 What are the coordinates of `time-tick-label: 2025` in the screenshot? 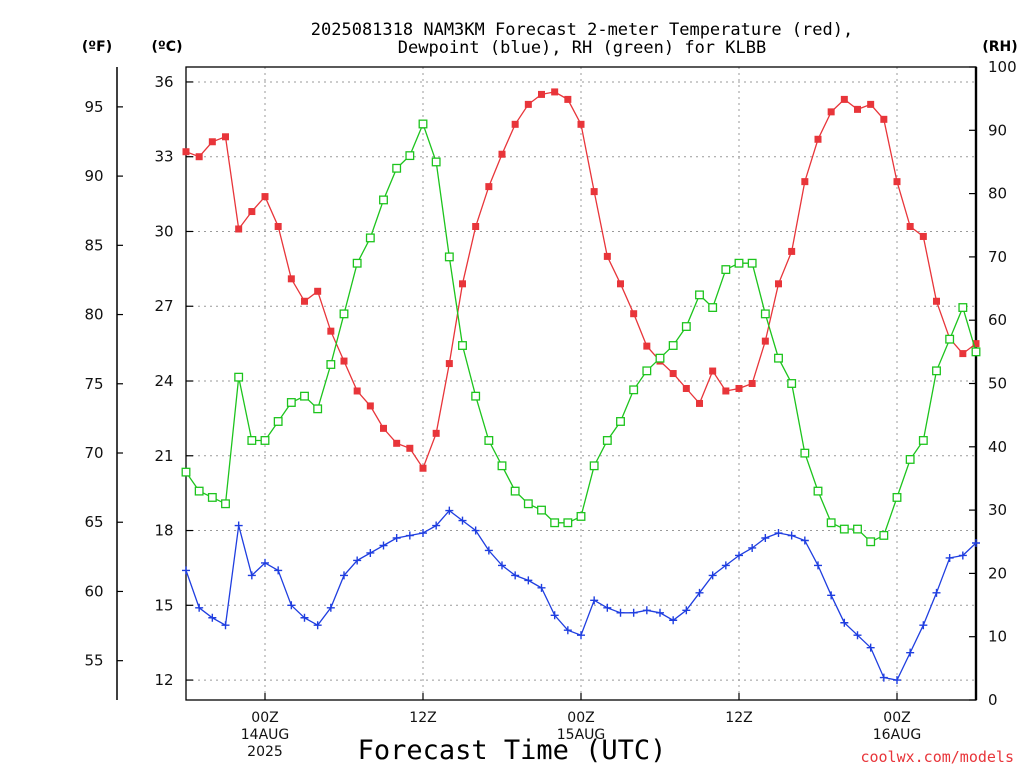 It's located at (265, 752).